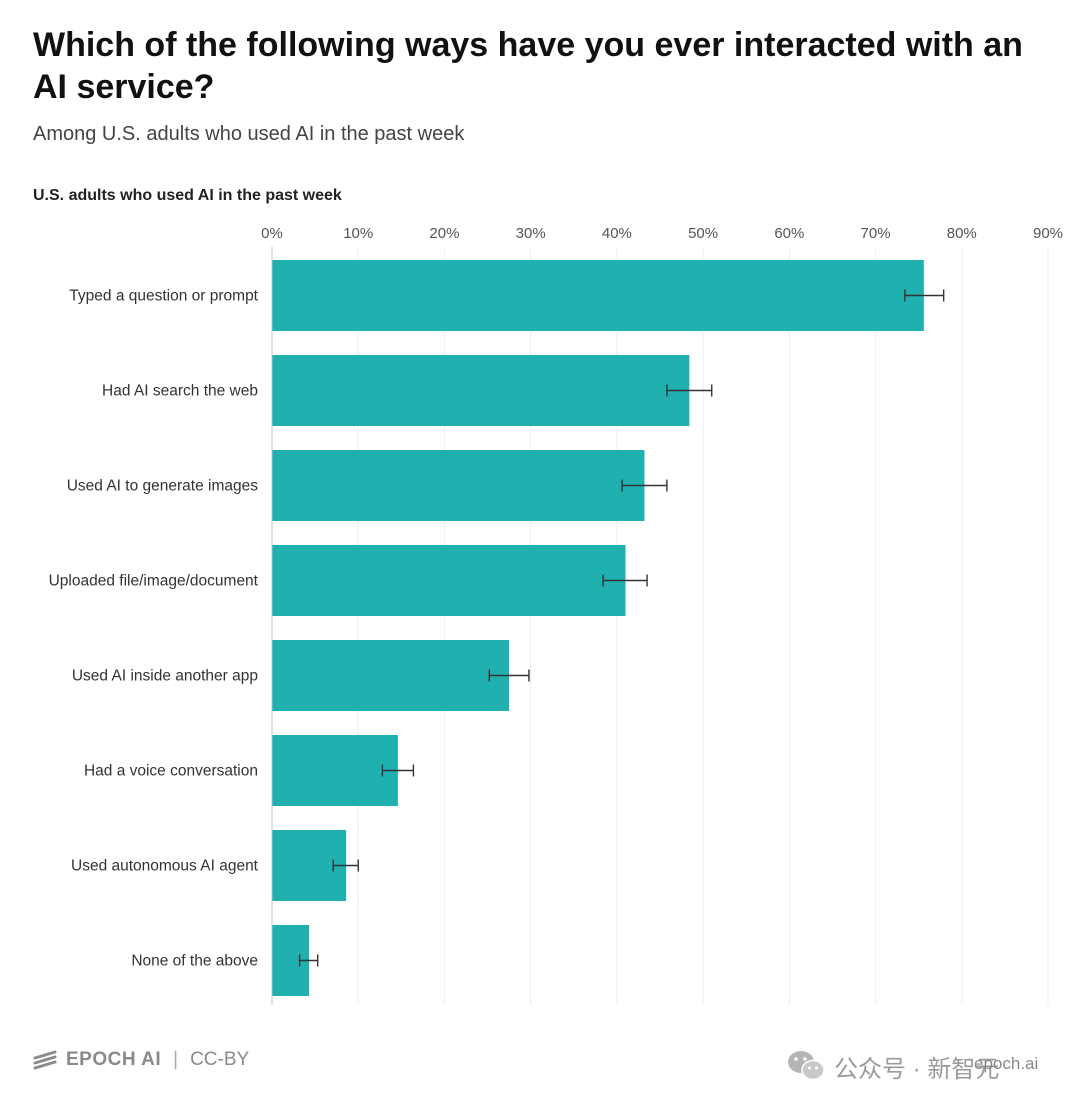  What do you see at coordinates (917, 1069) in the screenshot?
I see `watermark-text: 公众号 · 新智元` at bounding box center [917, 1069].